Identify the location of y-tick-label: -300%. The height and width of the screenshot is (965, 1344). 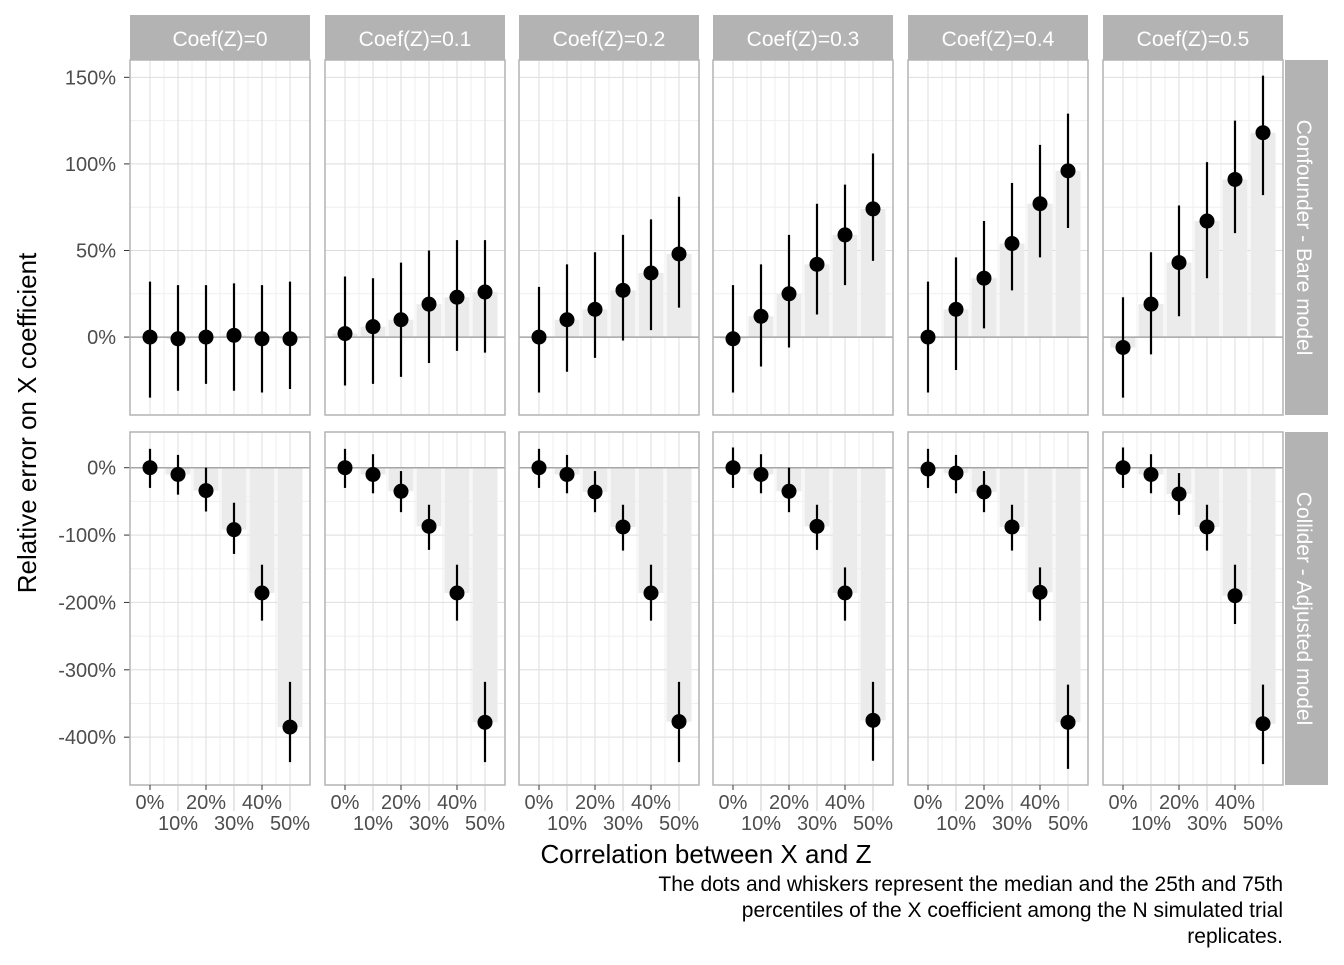
(87, 671).